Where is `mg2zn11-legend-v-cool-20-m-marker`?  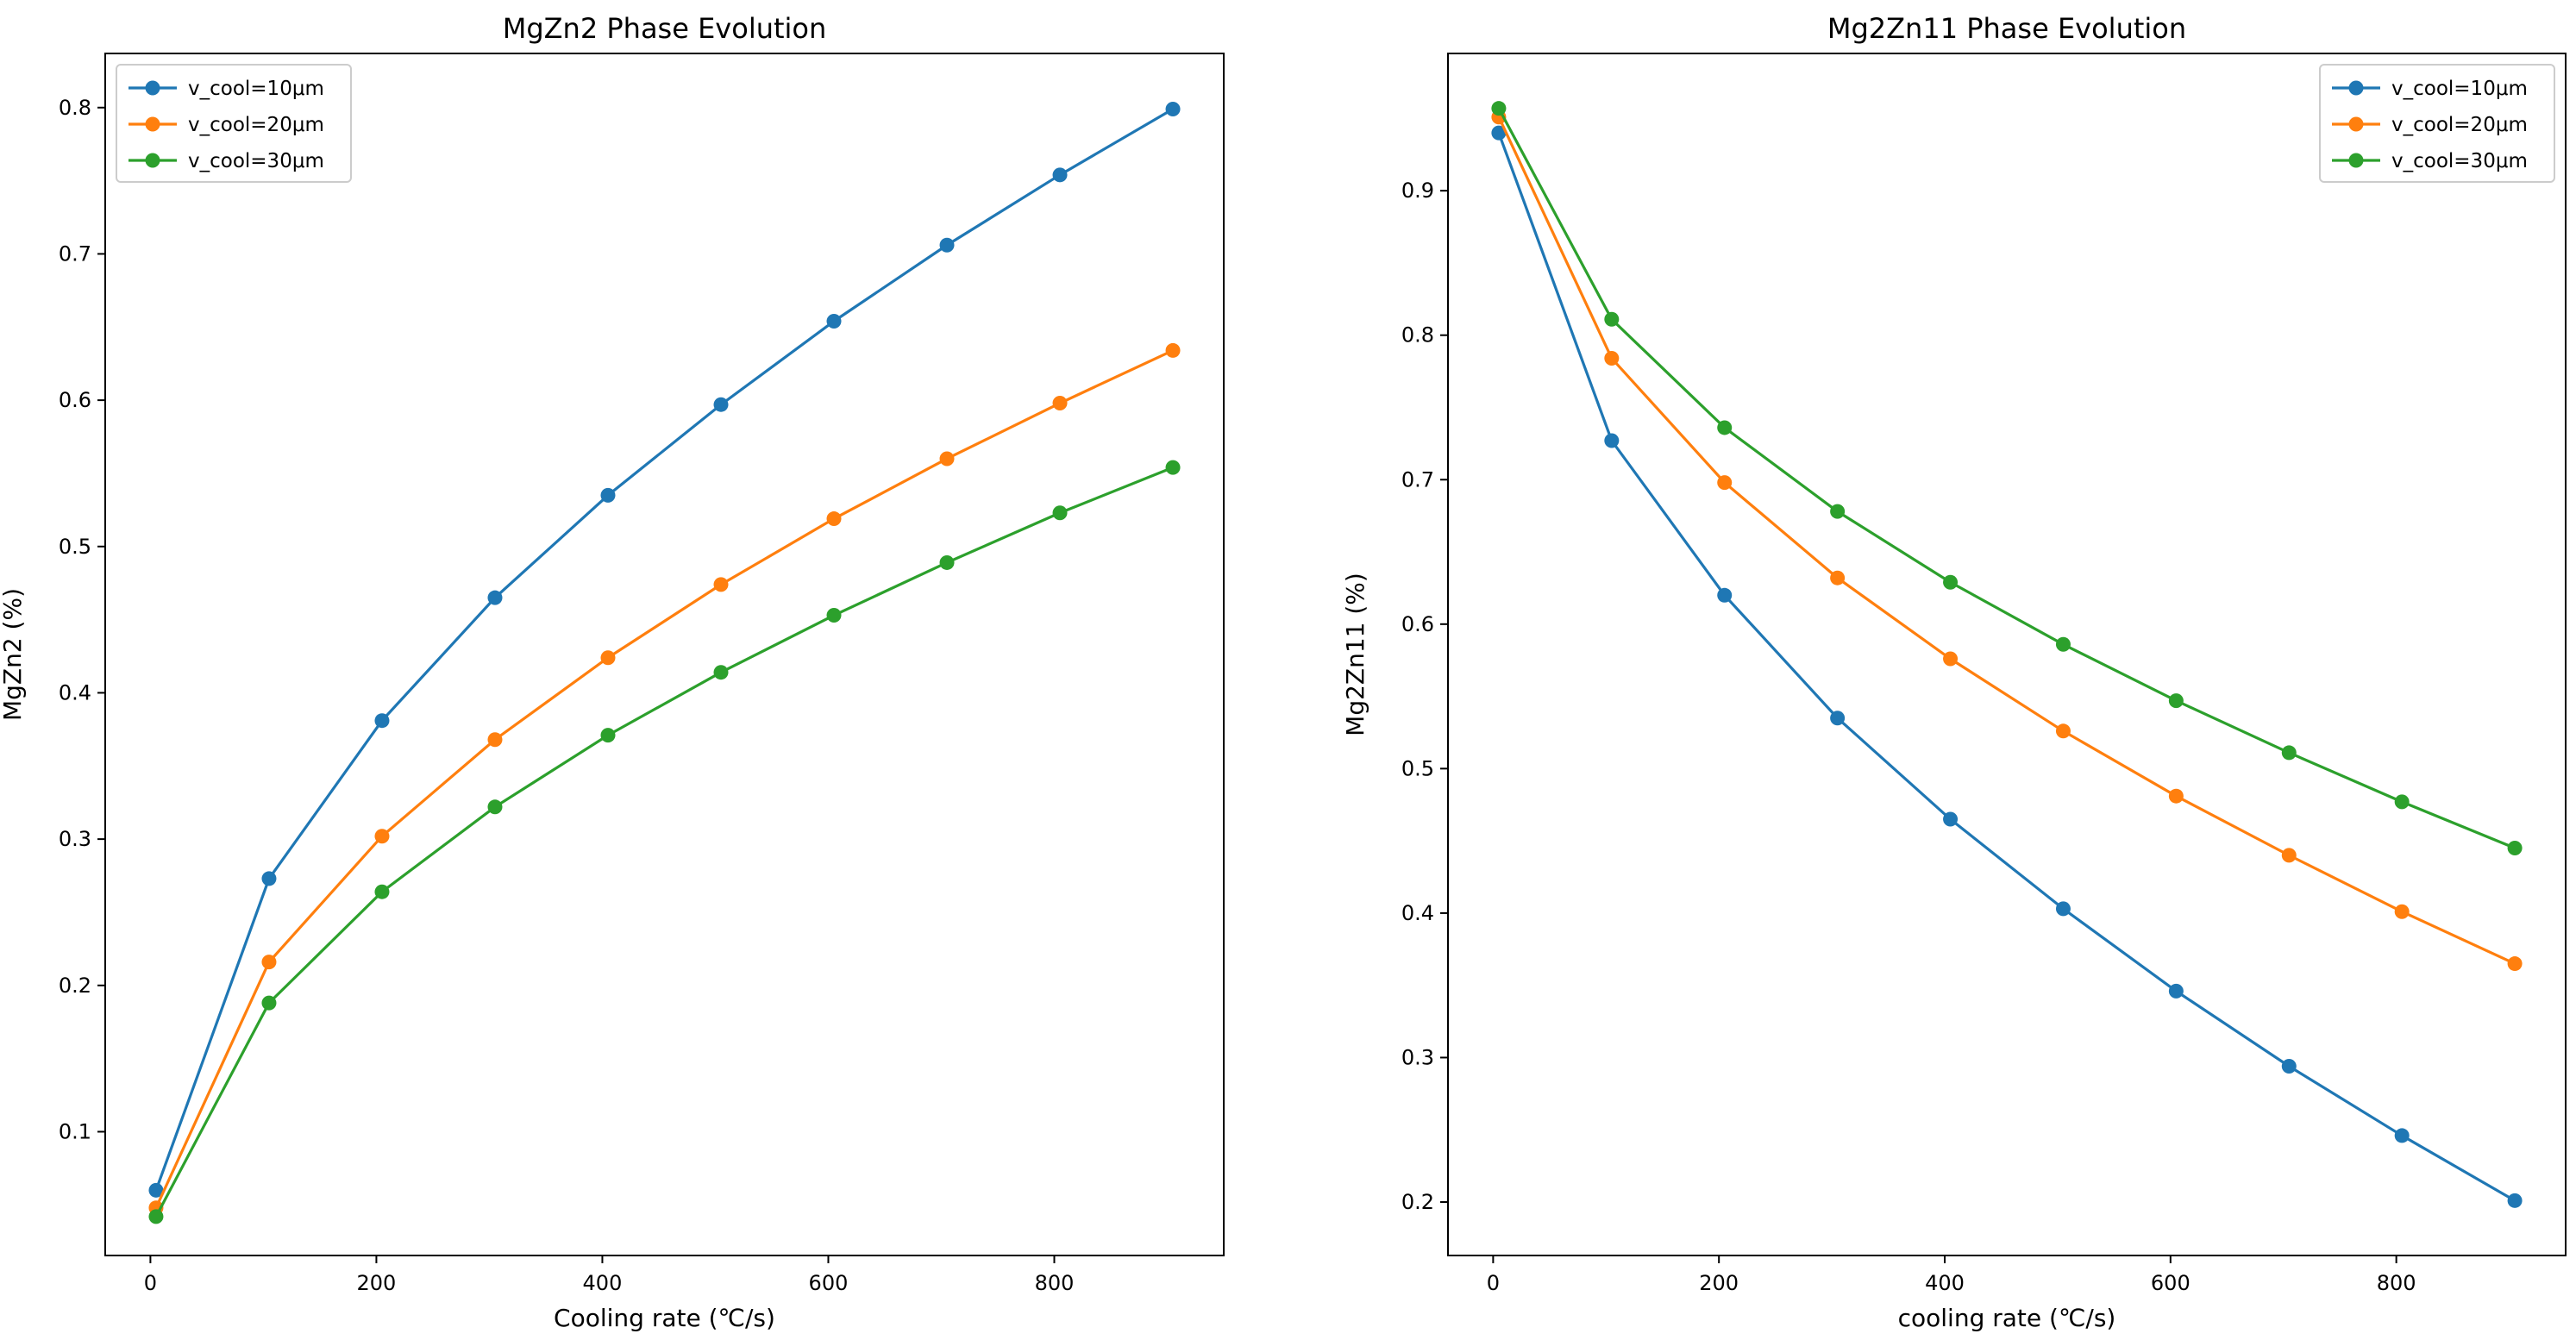 mg2zn11-legend-v-cool-20-m-marker is located at coordinates (2356, 124).